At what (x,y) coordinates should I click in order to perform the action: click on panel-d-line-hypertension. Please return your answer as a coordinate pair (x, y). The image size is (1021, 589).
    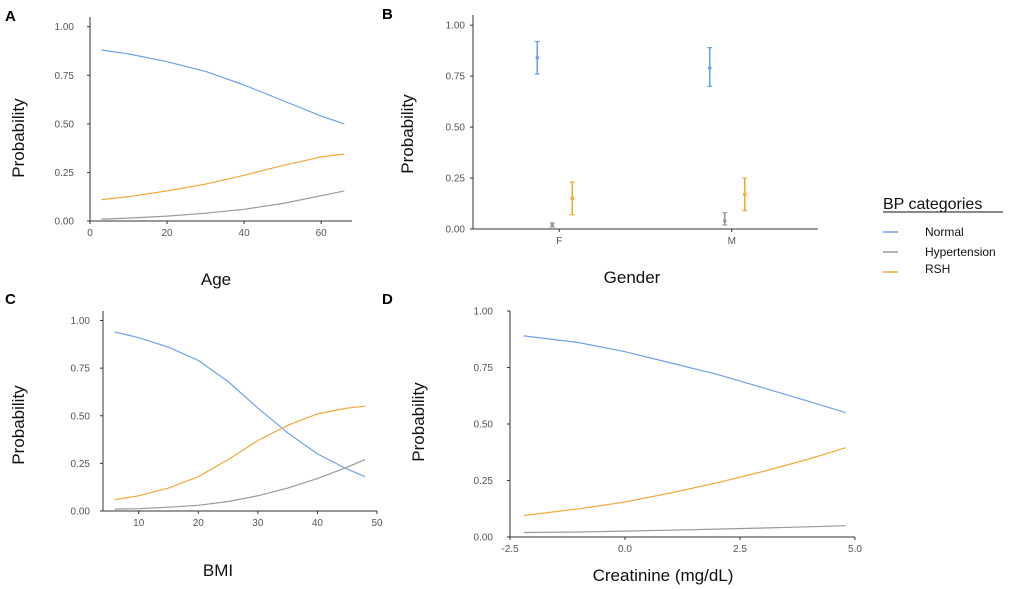
    Looking at the image, I should click on (684, 529).